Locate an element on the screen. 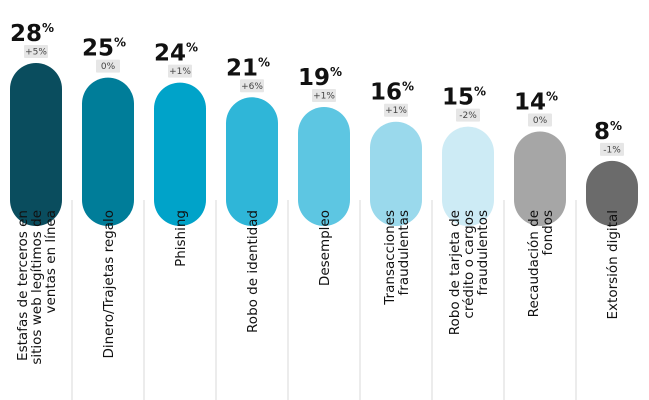 Image resolution: width=649 pixels, height=400 pixels. category-label: Transaccionesfraudulentas is located at coordinates (397, 258).